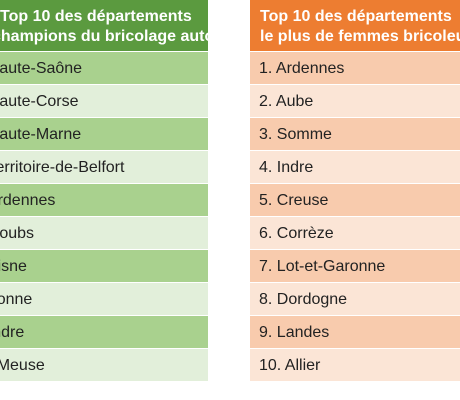  What do you see at coordinates (16, 299) in the screenshot?
I see `left-row-8: 8. Yonne` at bounding box center [16, 299].